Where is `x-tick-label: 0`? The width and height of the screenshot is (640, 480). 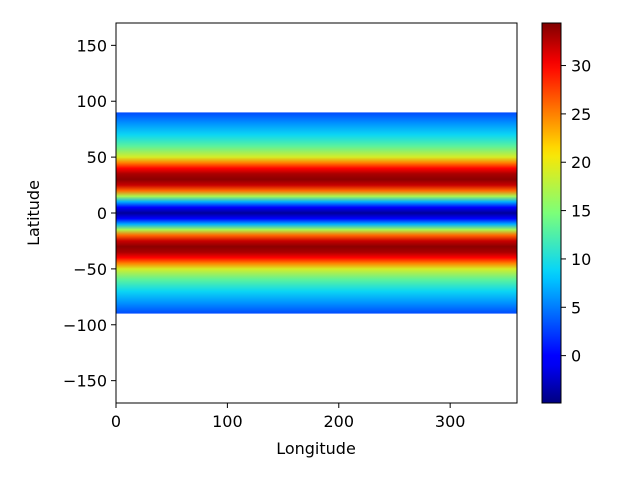
x-tick-label: 0 is located at coordinates (116, 421).